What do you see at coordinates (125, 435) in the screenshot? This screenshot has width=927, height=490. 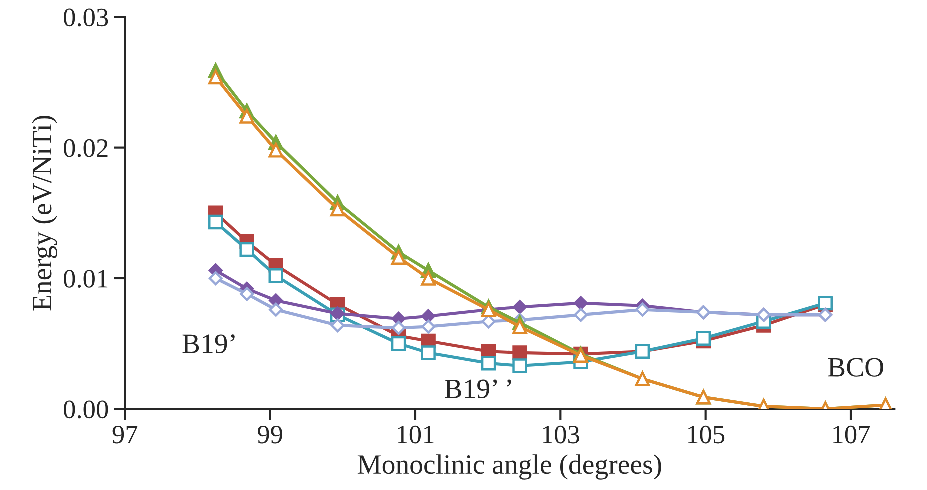 I see `x-tick-label: 97` at bounding box center [125, 435].